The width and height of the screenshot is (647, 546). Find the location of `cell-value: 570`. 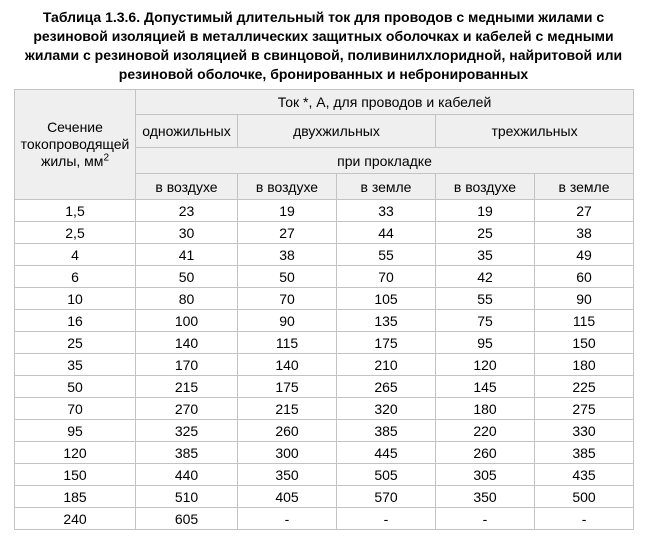

cell-value: 570 is located at coordinates (386, 496).